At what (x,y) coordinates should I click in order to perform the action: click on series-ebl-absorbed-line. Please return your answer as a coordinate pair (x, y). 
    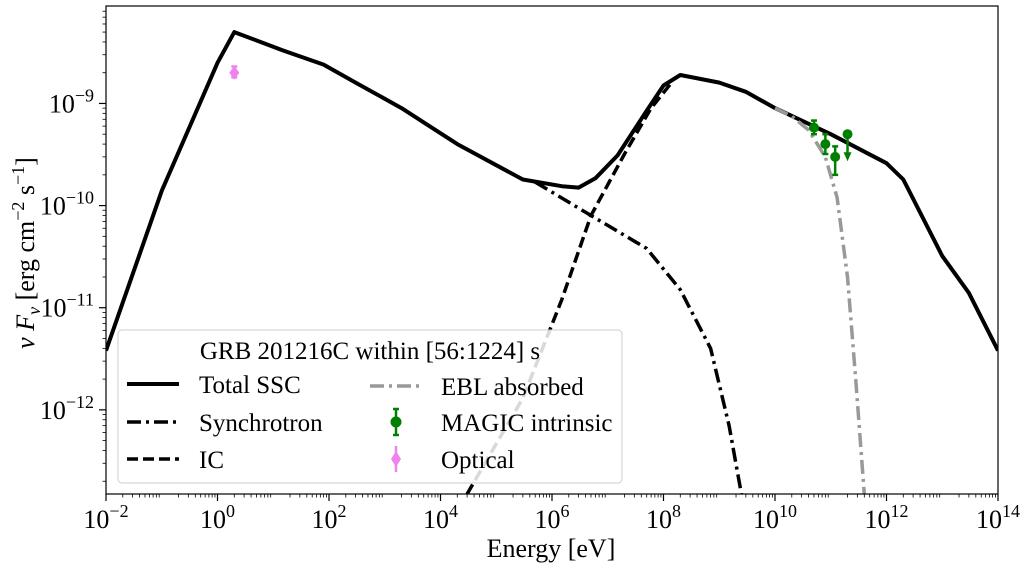
    Looking at the image, I should click on (820, 300).